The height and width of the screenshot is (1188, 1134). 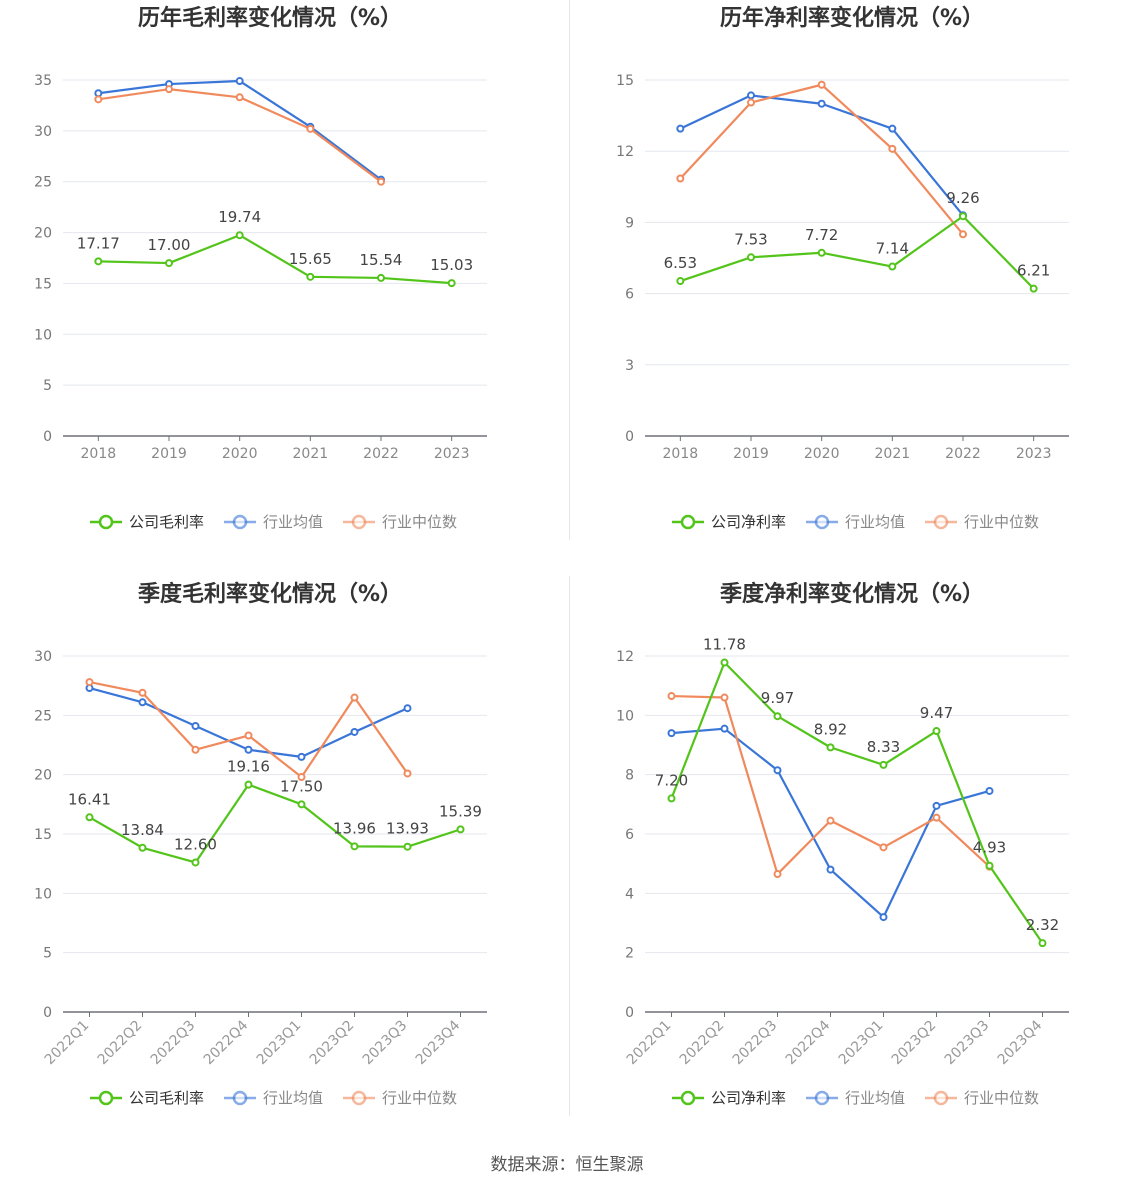 What do you see at coordinates (989, 848) in the screenshot?
I see `data-label: 4.93` at bounding box center [989, 848].